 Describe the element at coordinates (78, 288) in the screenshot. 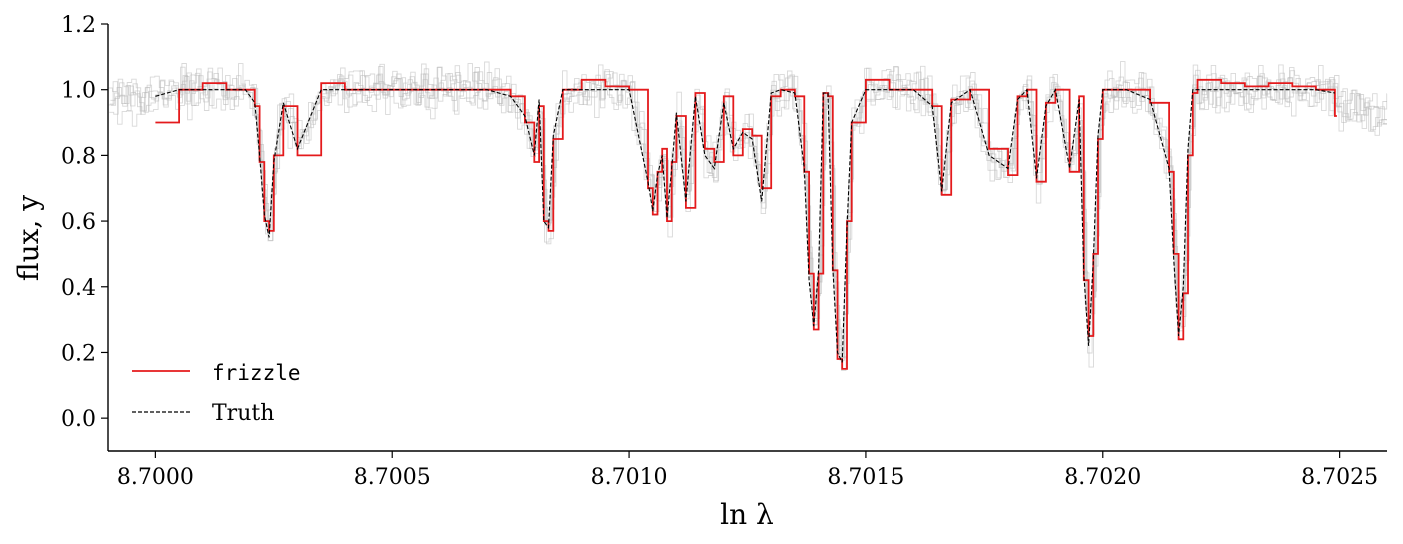

I see `y-tick-label: 0.4` at that location.